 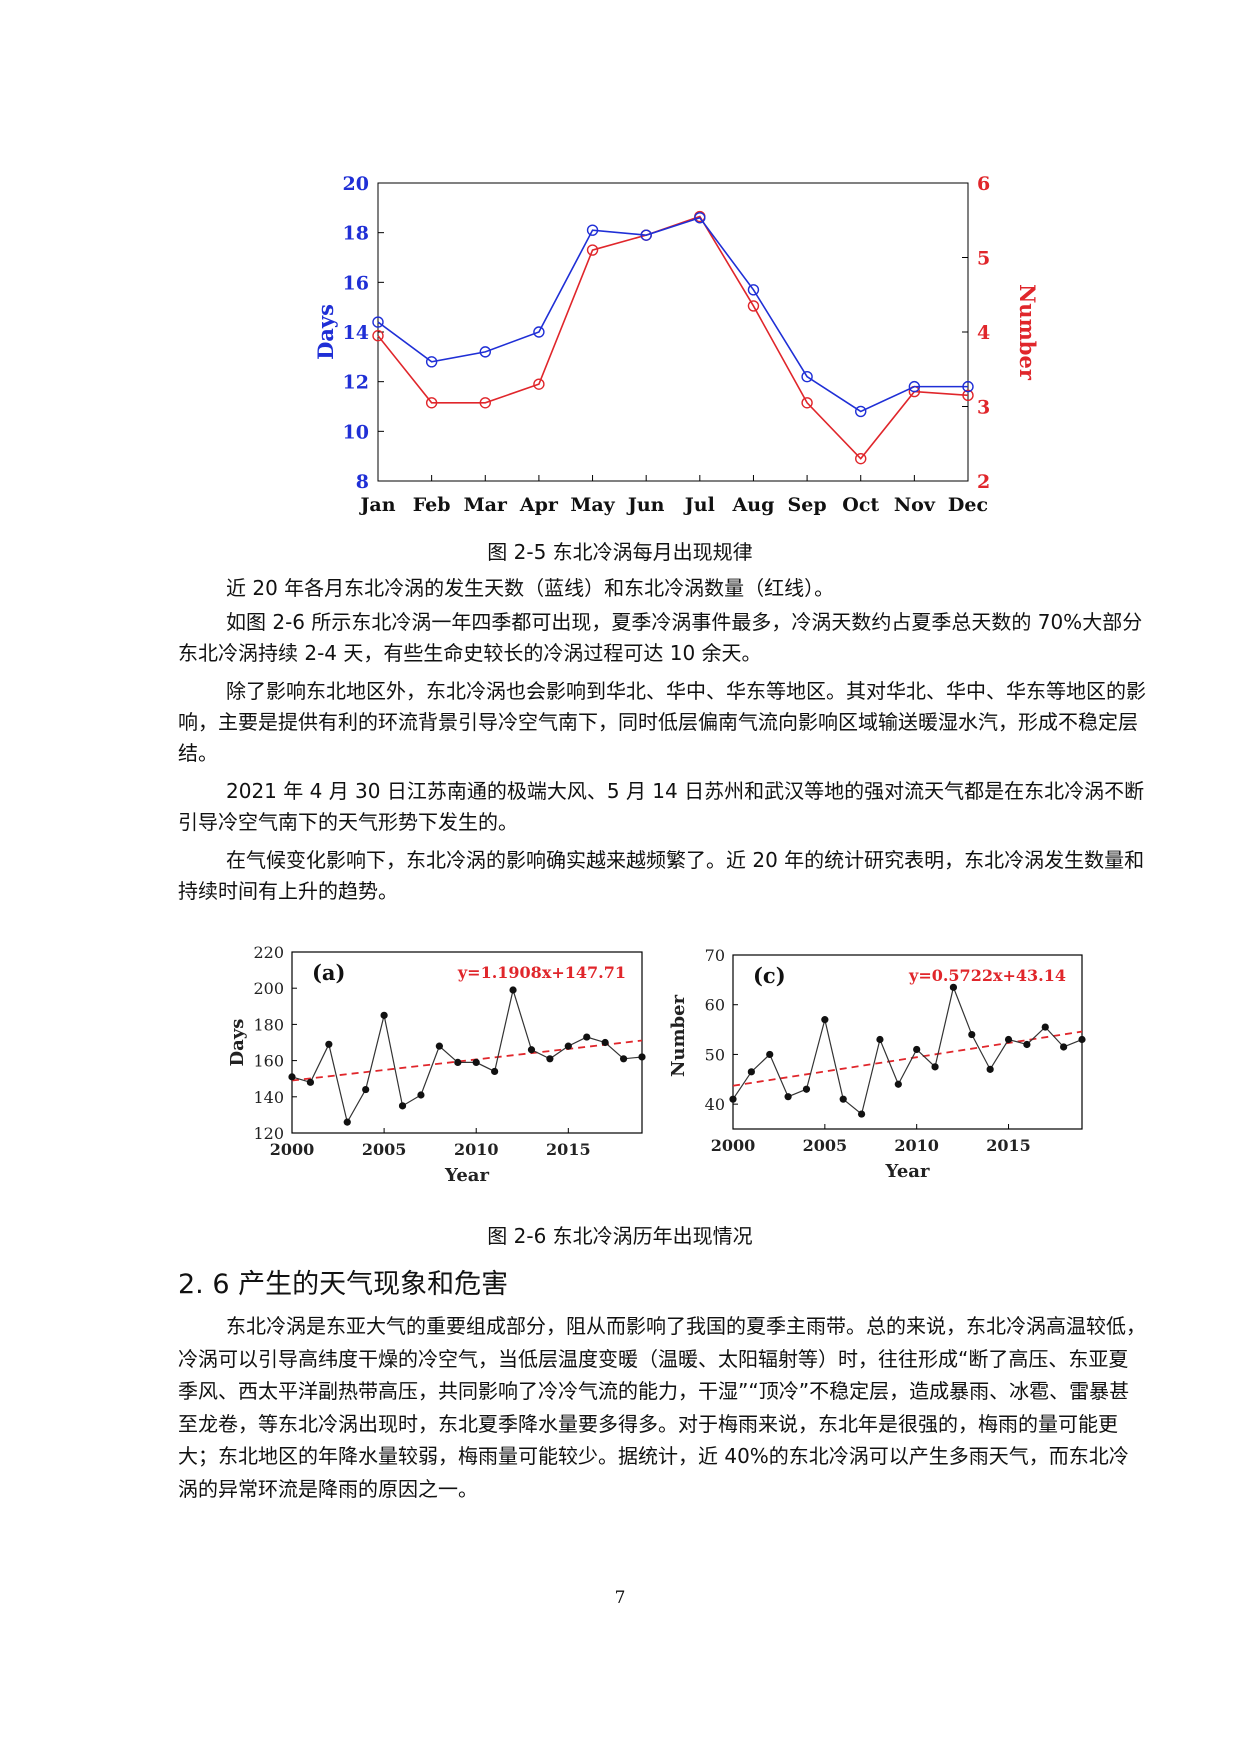 I want to click on right-tick-label: 4, so click(x=983, y=333).